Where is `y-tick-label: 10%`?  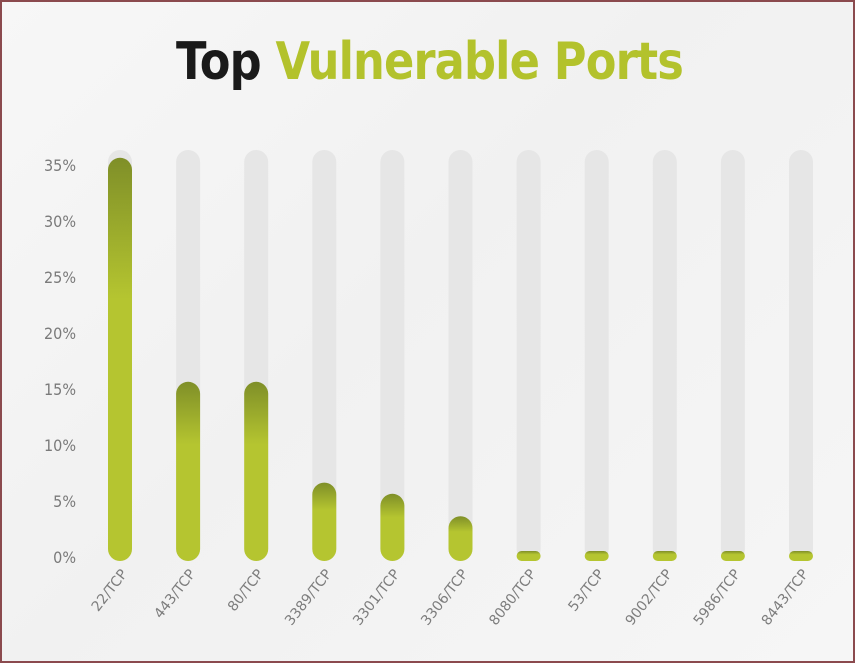
y-tick-label: 10% is located at coordinates (60, 445).